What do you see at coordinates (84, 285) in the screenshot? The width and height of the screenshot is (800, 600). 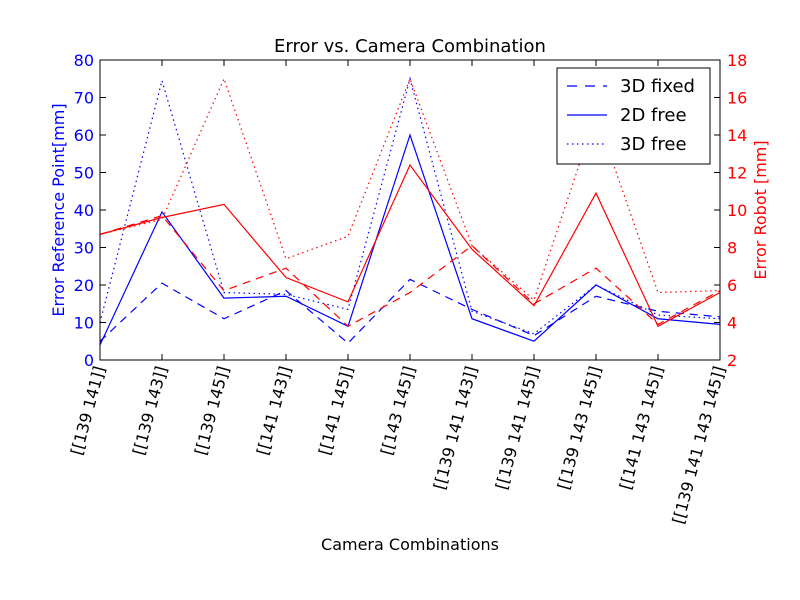 I see `y-tick-label-left: 20` at bounding box center [84, 285].